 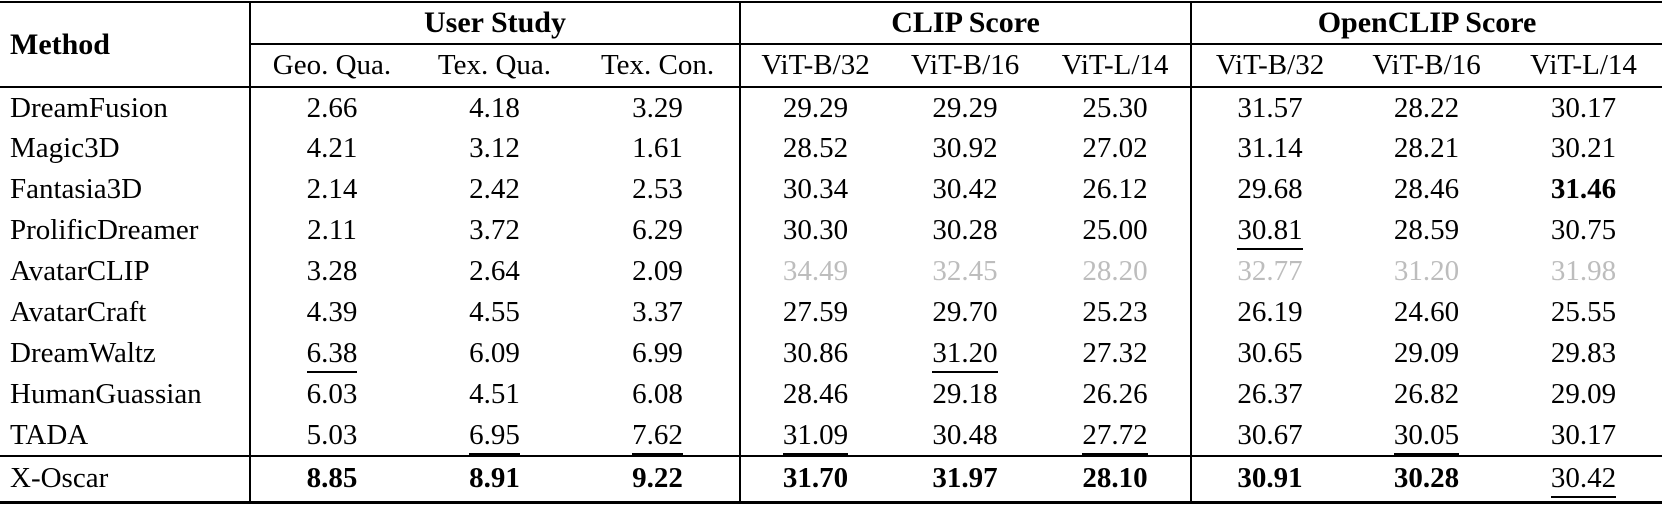 What do you see at coordinates (83, 353) in the screenshot?
I see `method-name: DreamWaltz` at bounding box center [83, 353].